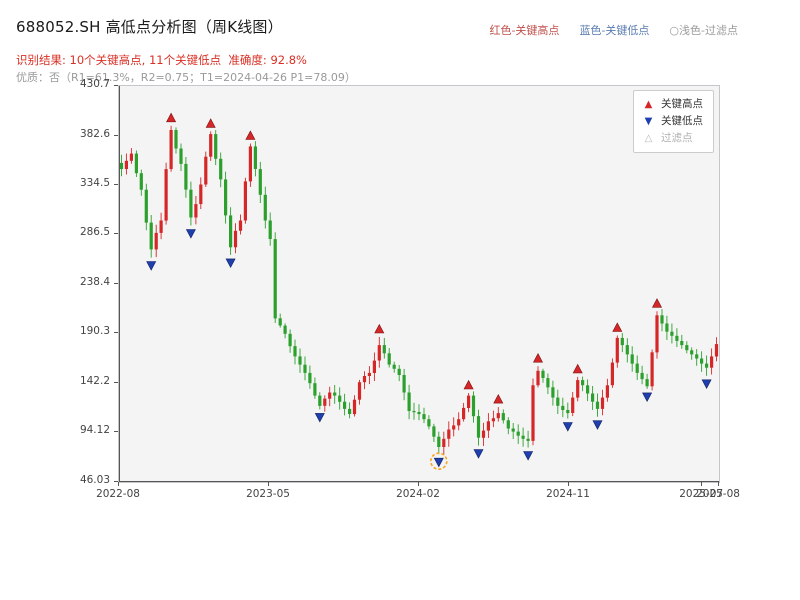 The width and height of the screenshot is (800, 600). I want to click on x-tick-label: 2024-11, so click(568, 494).